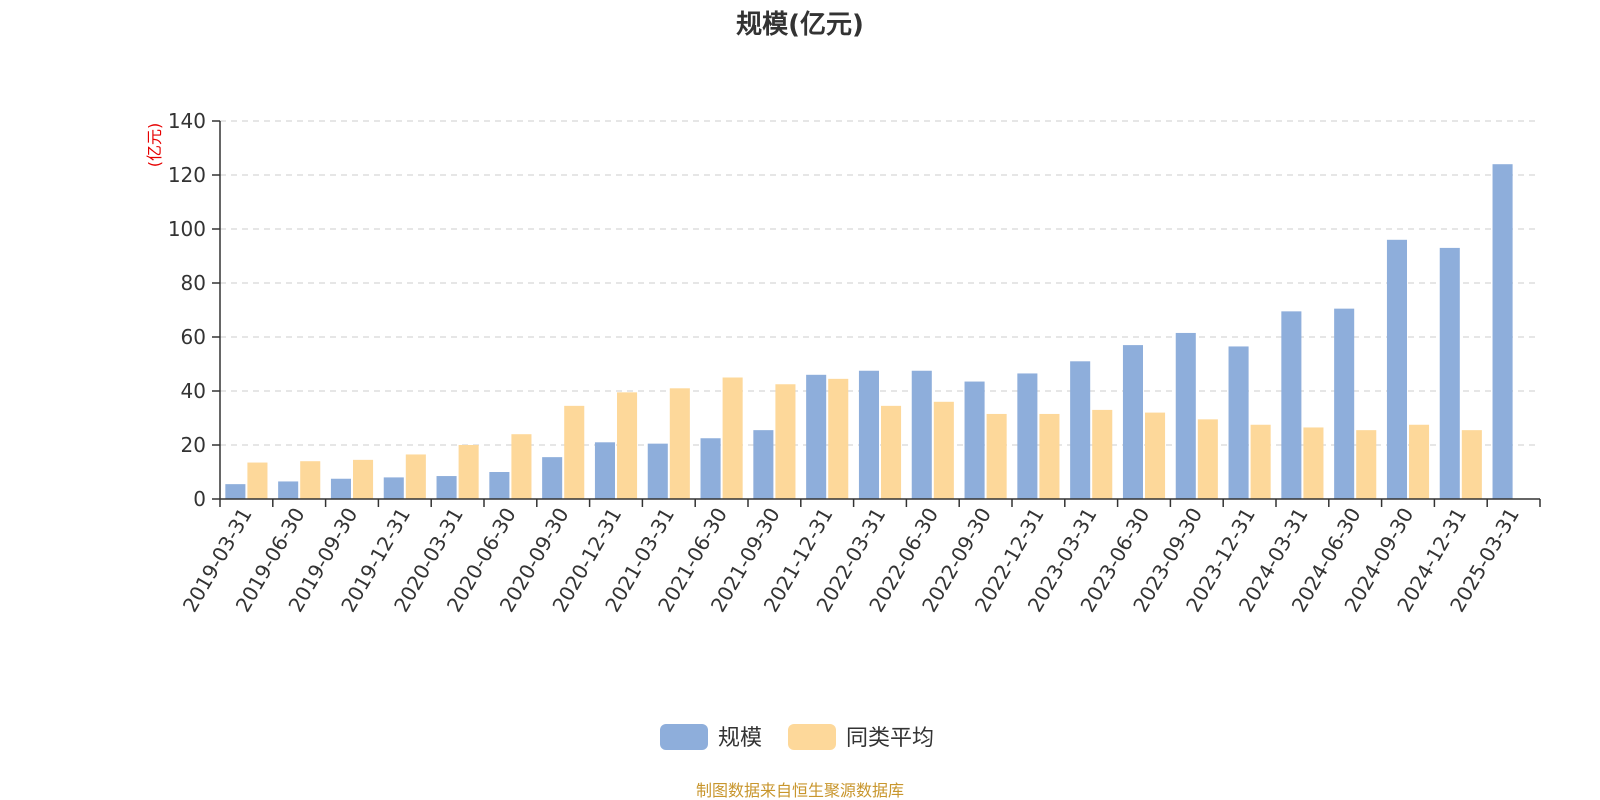 Image resolution: width=1600 pixels, height=800 pixels. Describe the element at coordinates (187, 229) in the screenshot. I see `y-tick-label: 100` at that location.